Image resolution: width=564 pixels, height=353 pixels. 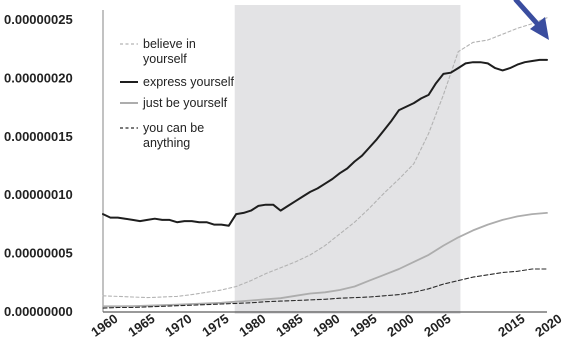 I want to click on series-line-you-can-be-anything, so click(x=325, y=288).